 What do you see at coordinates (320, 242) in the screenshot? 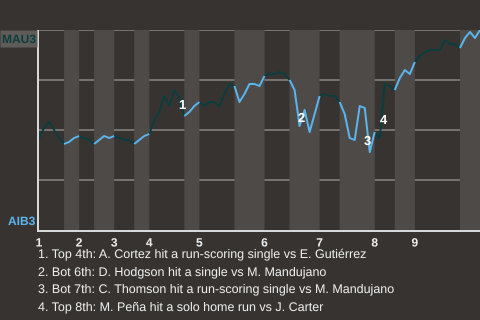
I see `x-tick-label: 7` at bounding box center [320, 242].